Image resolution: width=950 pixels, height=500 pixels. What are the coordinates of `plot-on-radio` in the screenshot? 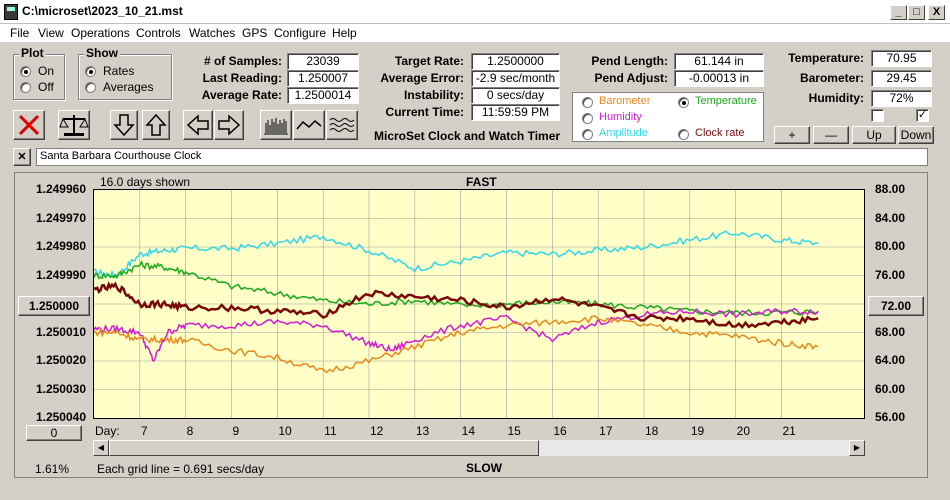 It's located at (25, 71).